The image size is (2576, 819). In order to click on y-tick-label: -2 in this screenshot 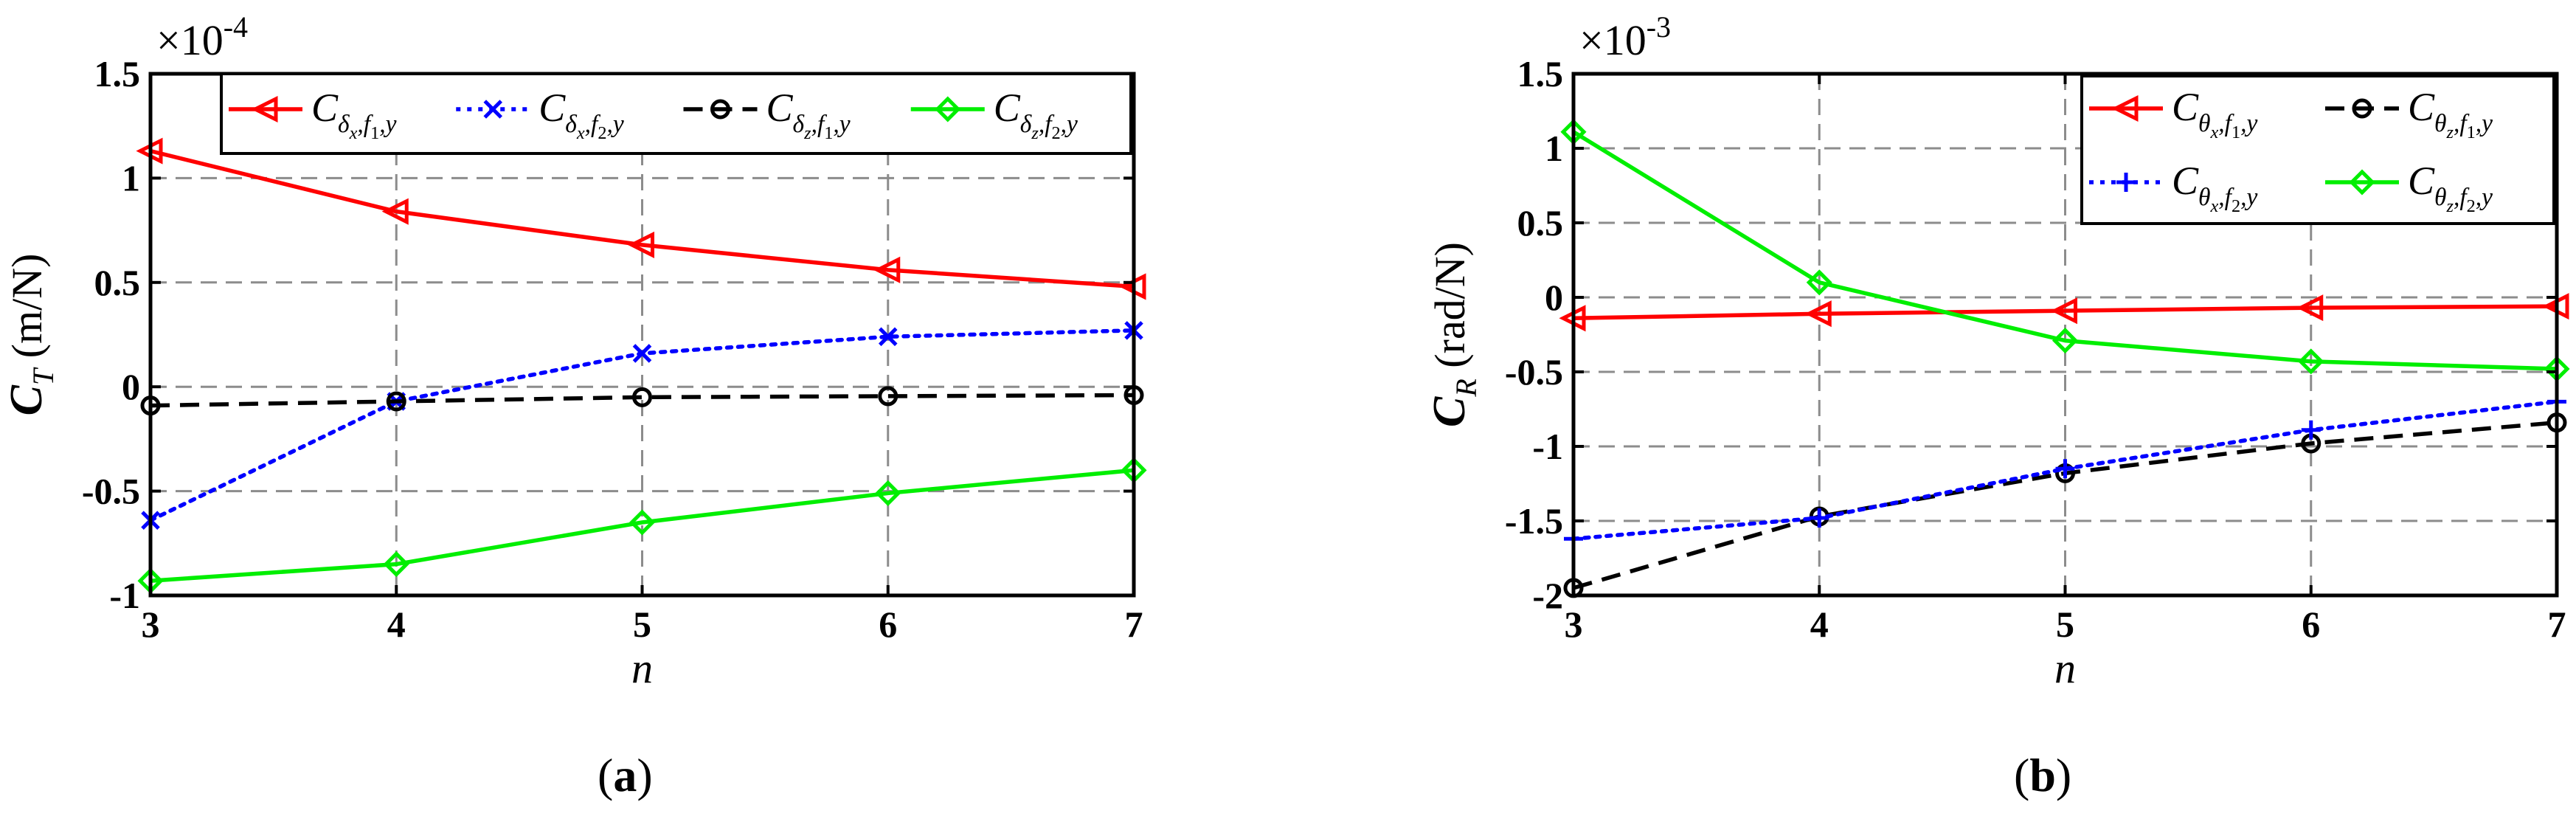, I will do `click(1548, 596)`.